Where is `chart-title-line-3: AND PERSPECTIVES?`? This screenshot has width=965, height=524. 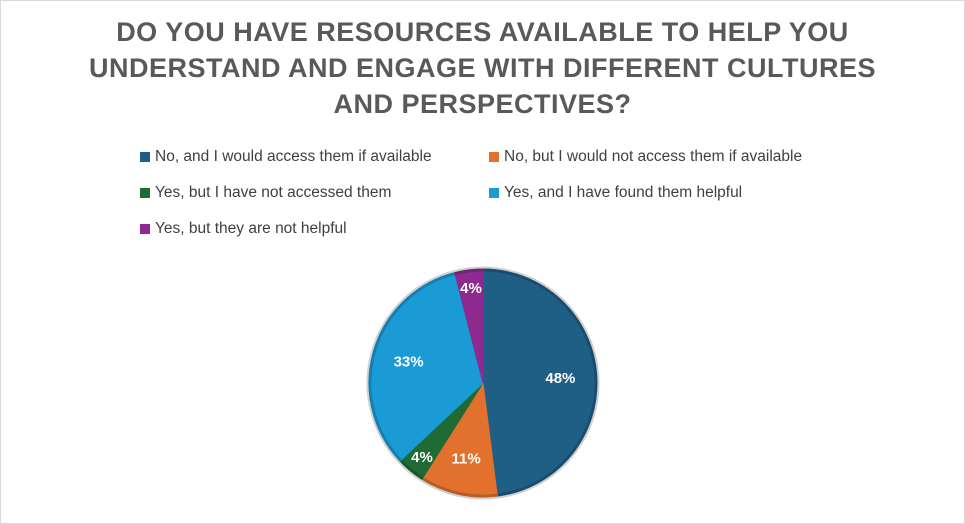
chart-title-line-3: AND PERSPECTIVES? is located at coordinates (482, 104).